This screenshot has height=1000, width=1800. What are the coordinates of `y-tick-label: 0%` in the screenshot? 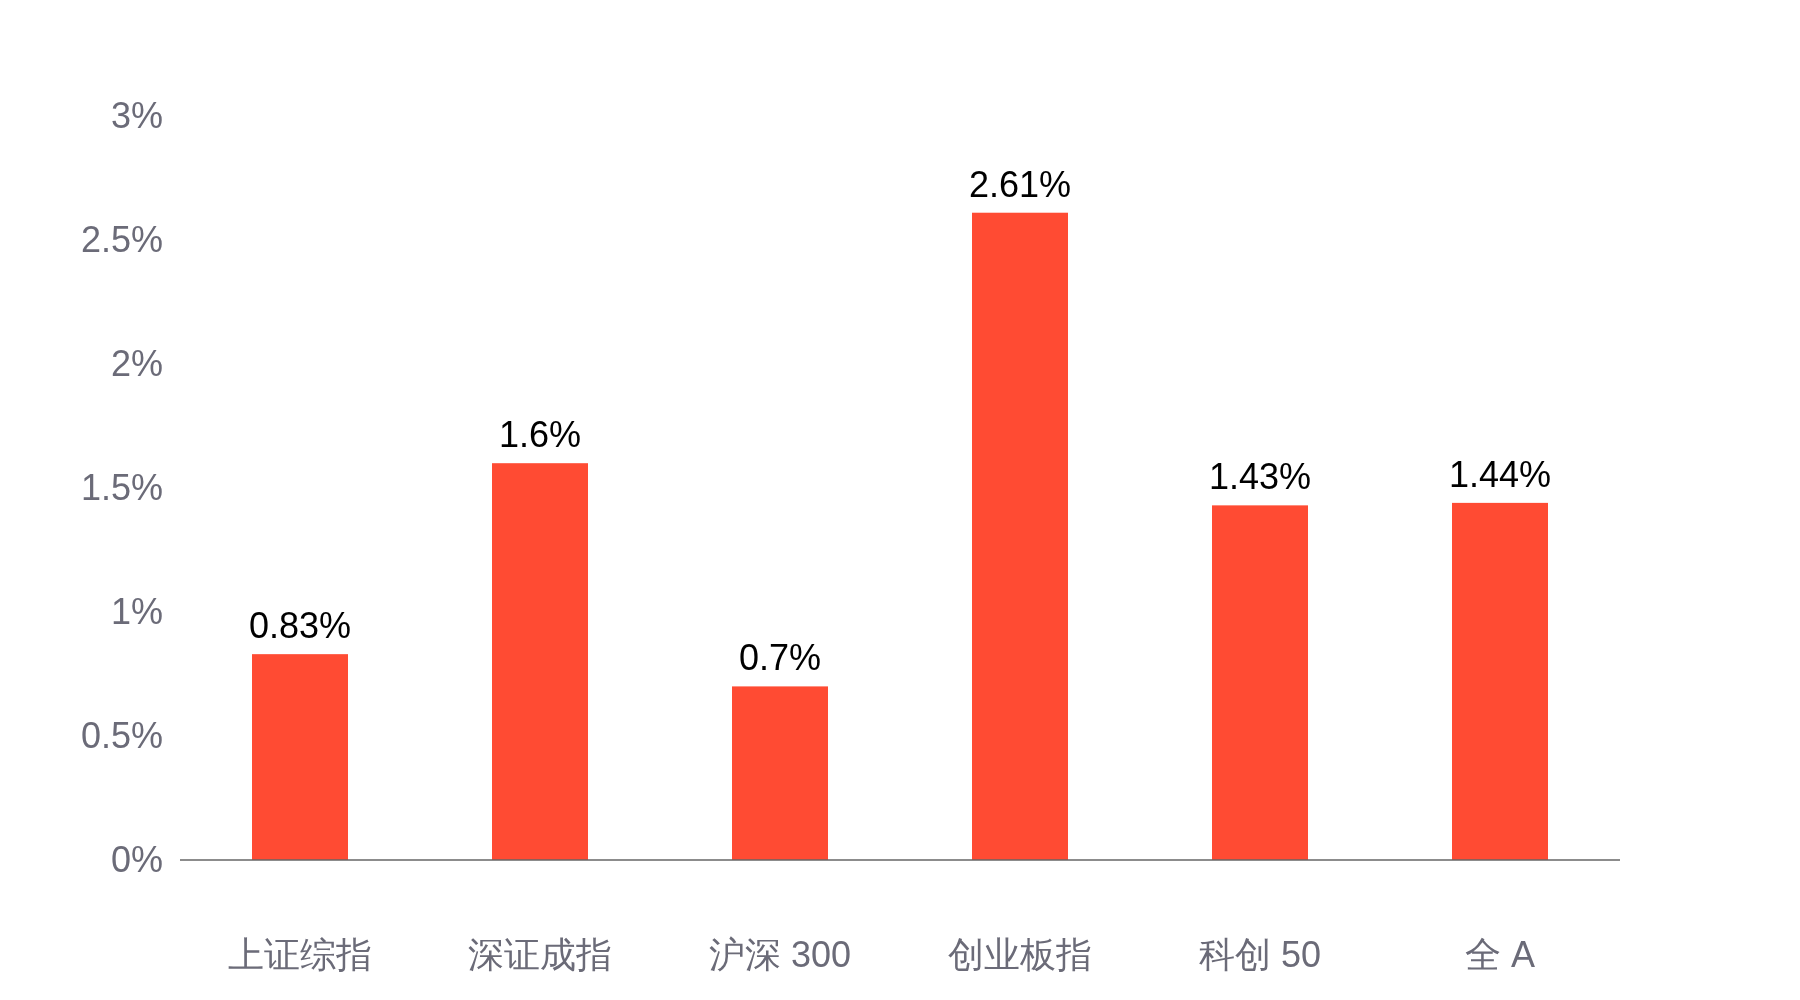 It's located at (136, 859).